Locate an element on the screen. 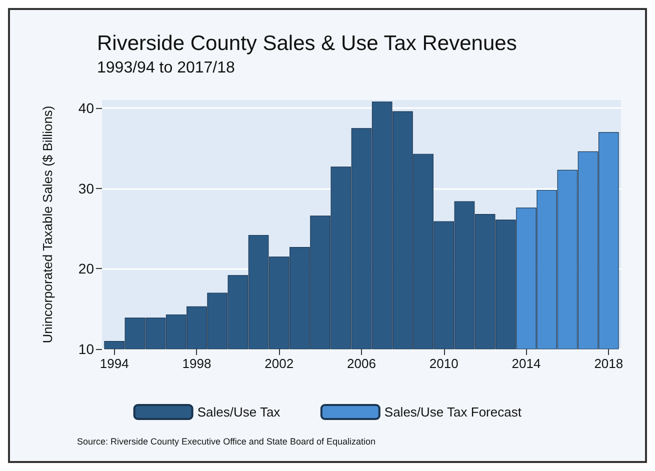  x-tick-label: 2010 is located at coordinates (443, 363).